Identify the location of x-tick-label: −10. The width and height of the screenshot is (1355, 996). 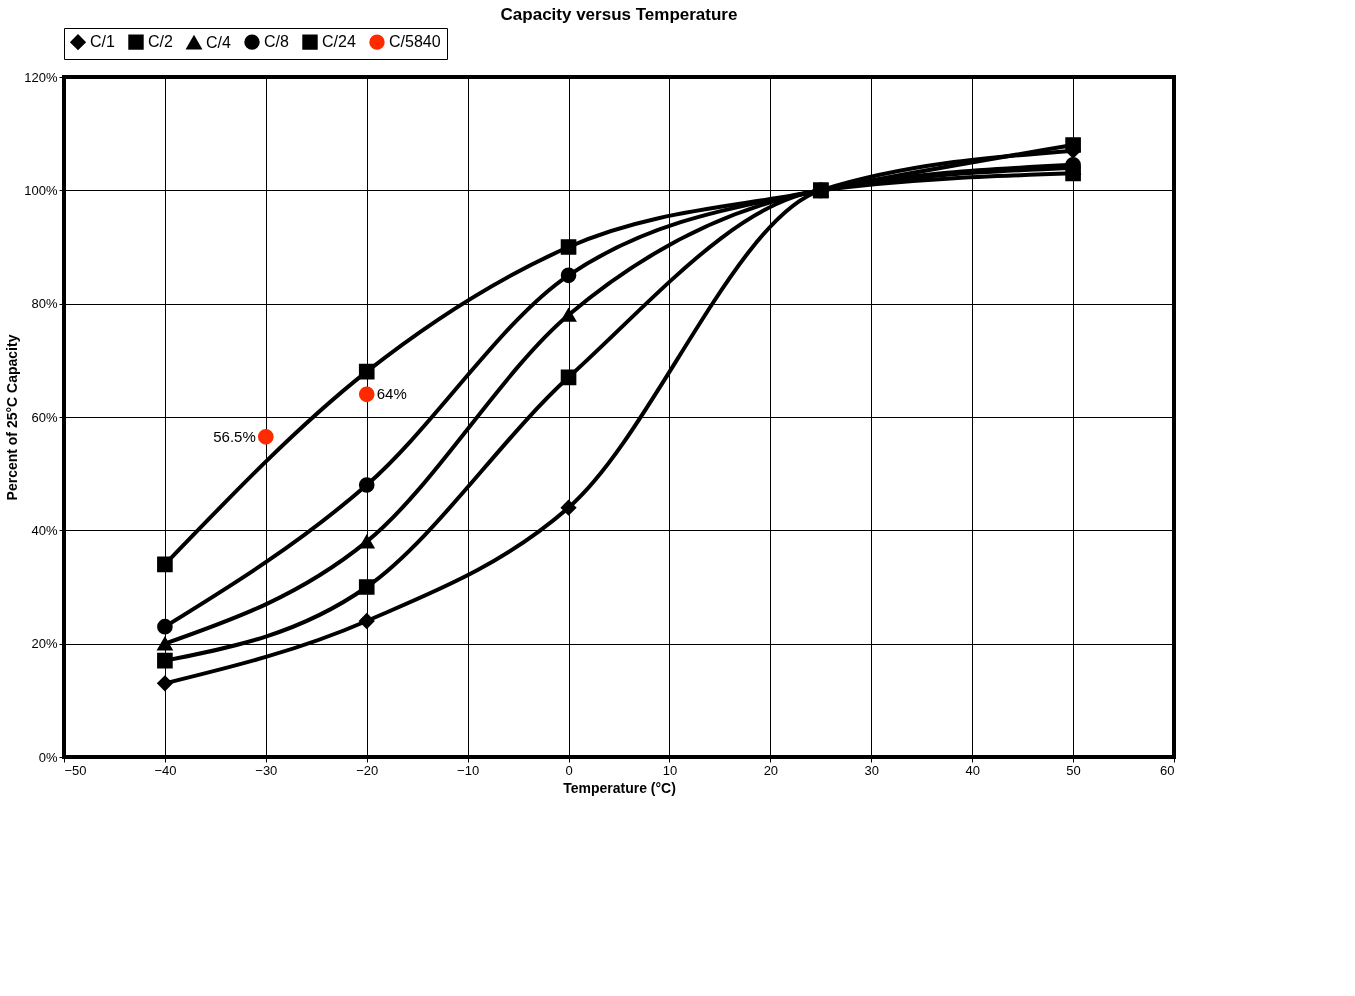
(468, 770).